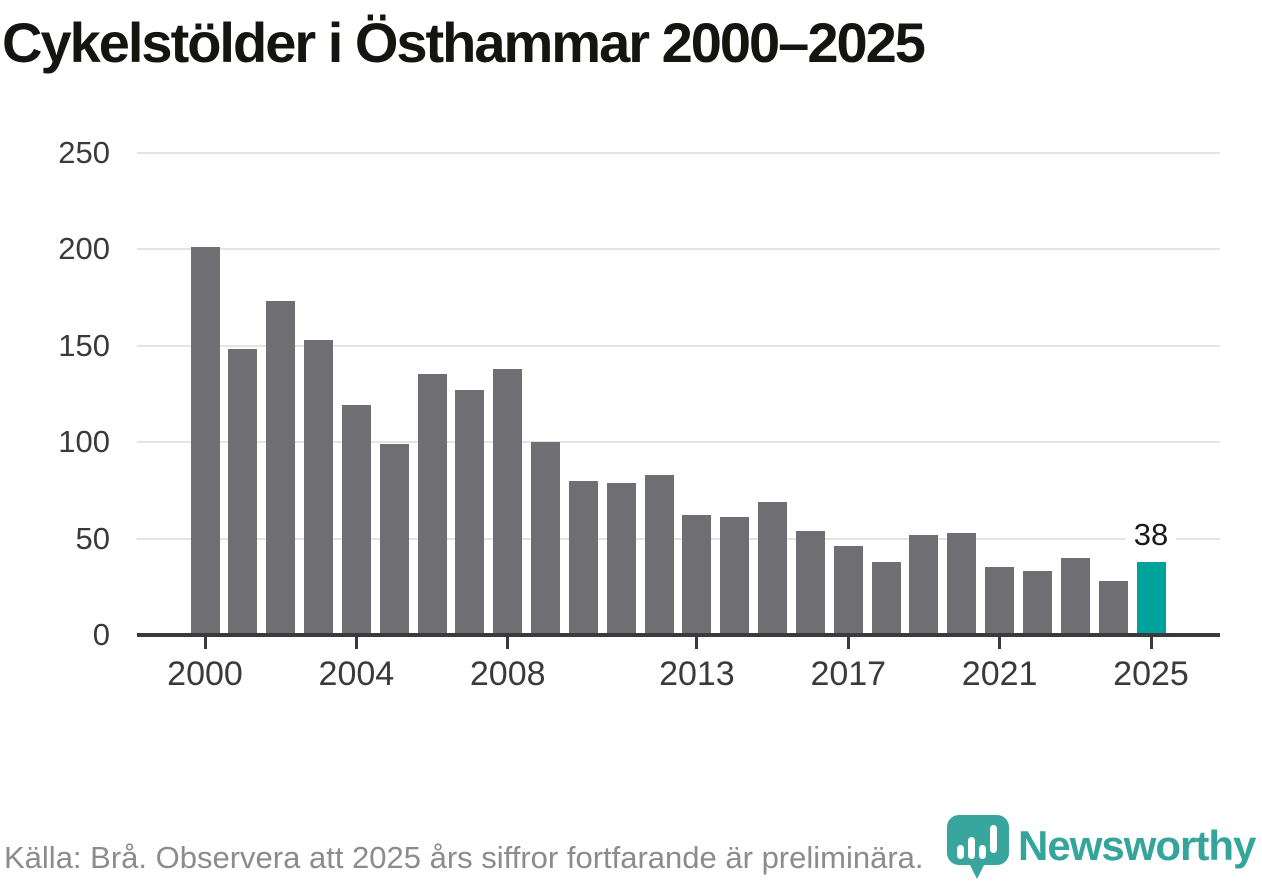  Describe the element at coordinates (84, 345) in the screenshot. I see `y-tick-label: 150` at that location.